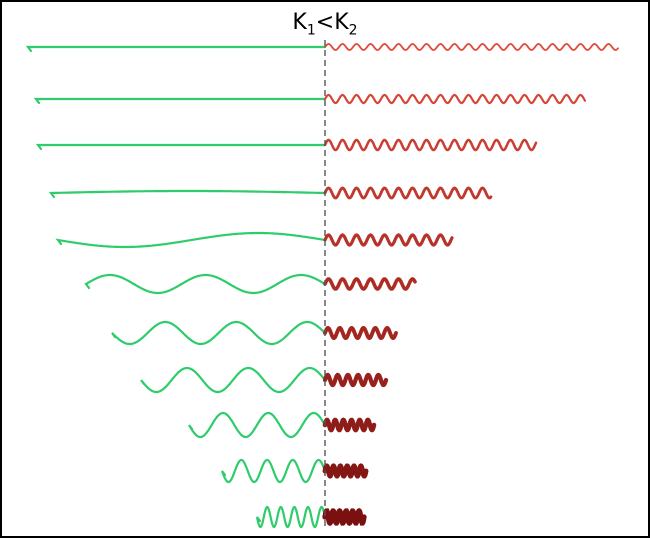  I want to click on diagram-title: K1<K2, so click(325, 24).